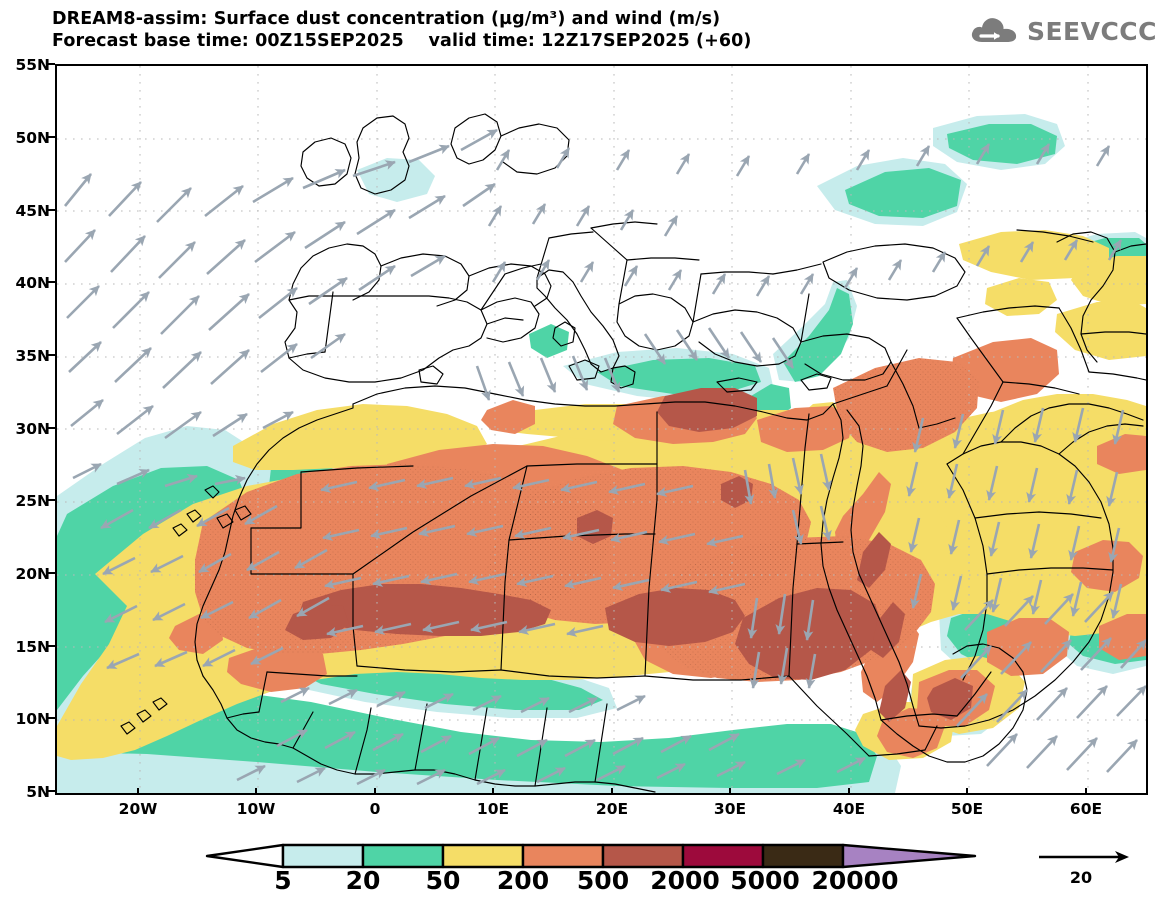  Describe the element at coordinates (32, 283) in the screenshot. I see `ytick-label: 40N` at that location.